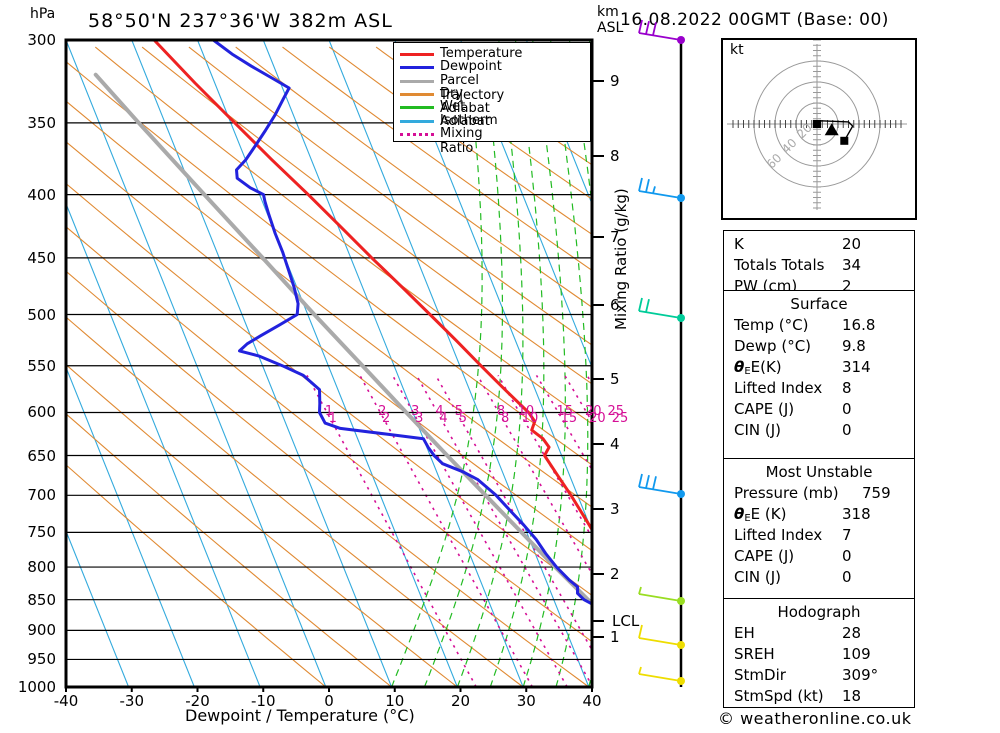 This screenshot has width=1000, height=733. Describe the element at coordinates (36, 687) in the screenshot. I see `pressure-tick-label: 1000` at that location.